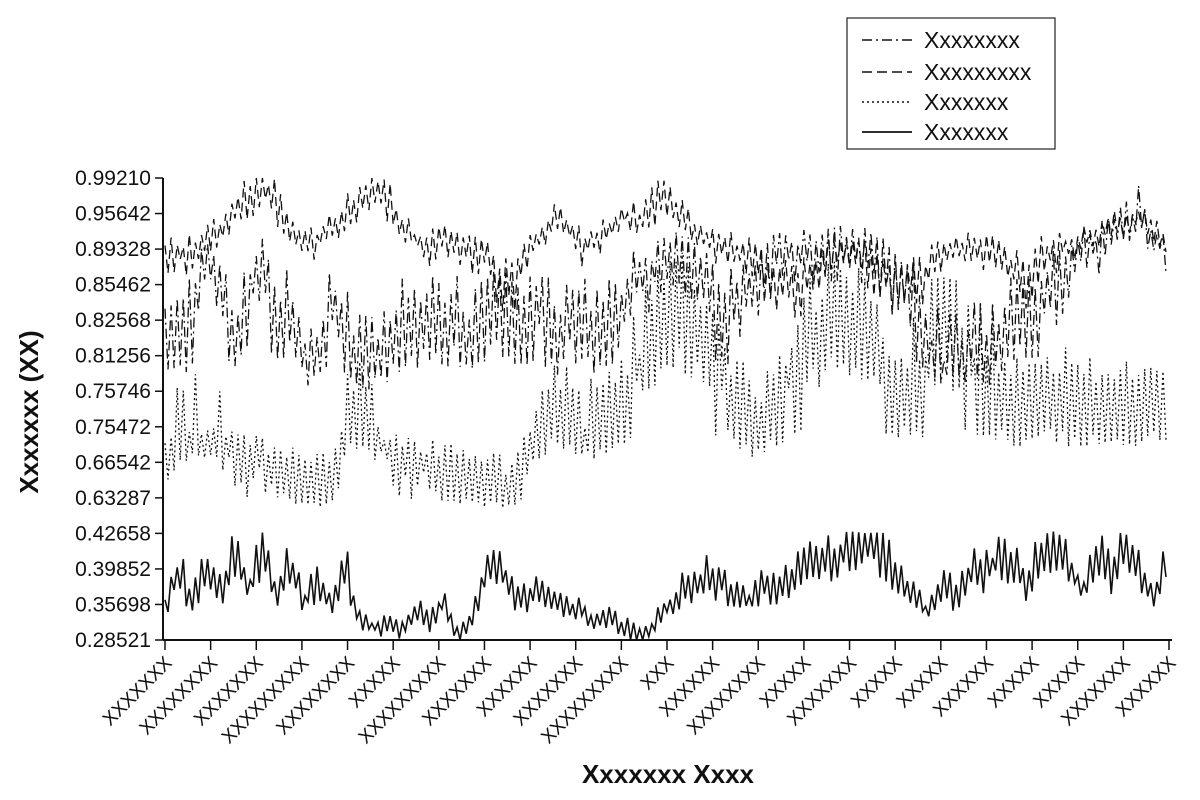 This screenshot has width=1200, height=800. I want to click on y-tick-label: 0.35698, so click(113, 604).